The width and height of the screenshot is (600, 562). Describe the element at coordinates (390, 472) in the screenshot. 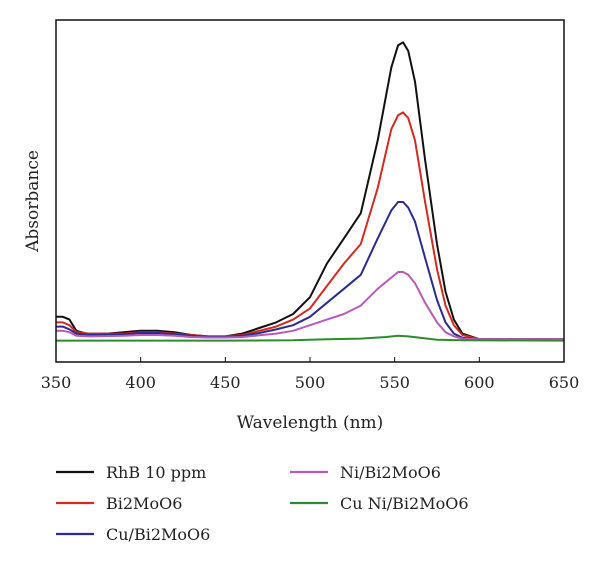

I see `legend-label-4: Ni/Bi2MoO6` at that location.